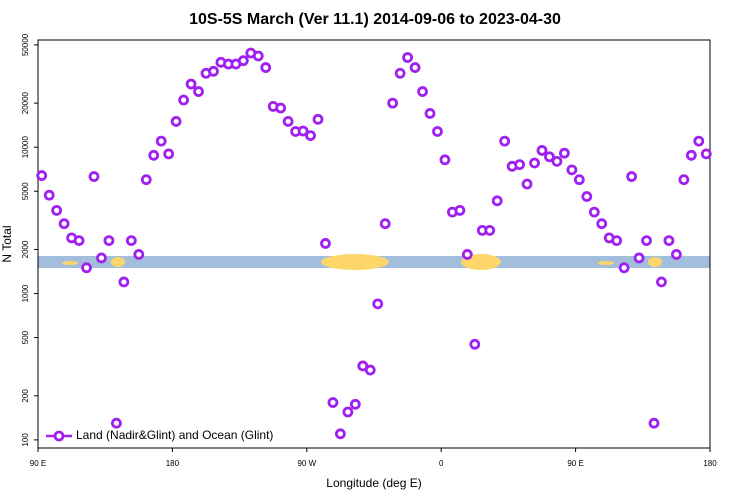  I want to click on y-tick-label: 10000, so click(25, 147).